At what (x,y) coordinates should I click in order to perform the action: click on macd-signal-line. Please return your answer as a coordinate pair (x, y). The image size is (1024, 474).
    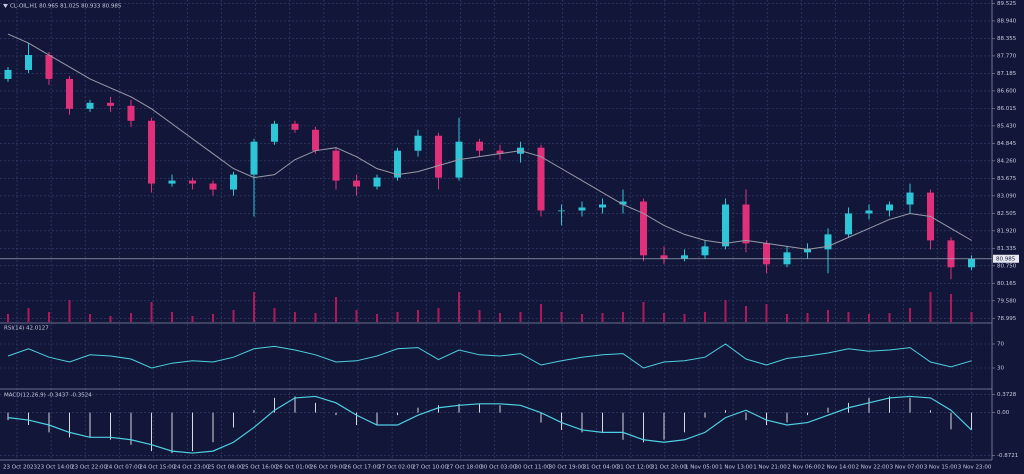
    Looking at the image, I should click on (489, 424).